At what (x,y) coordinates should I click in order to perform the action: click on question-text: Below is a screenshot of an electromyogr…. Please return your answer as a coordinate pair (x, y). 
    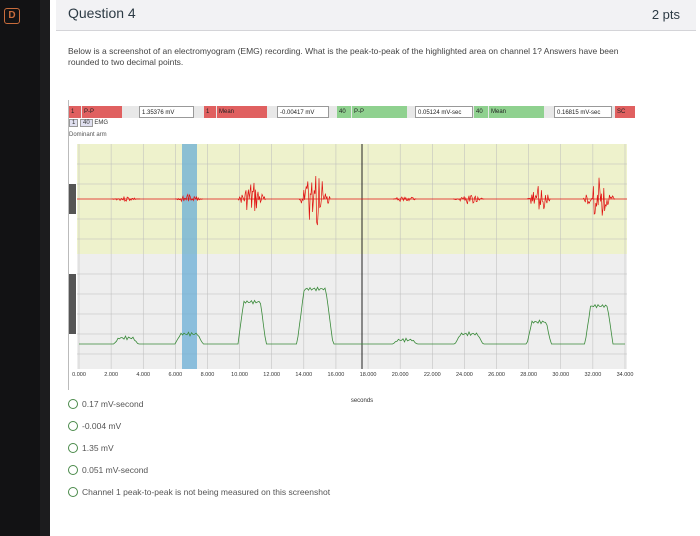
    Looking at the image, I should click on (343, 56).